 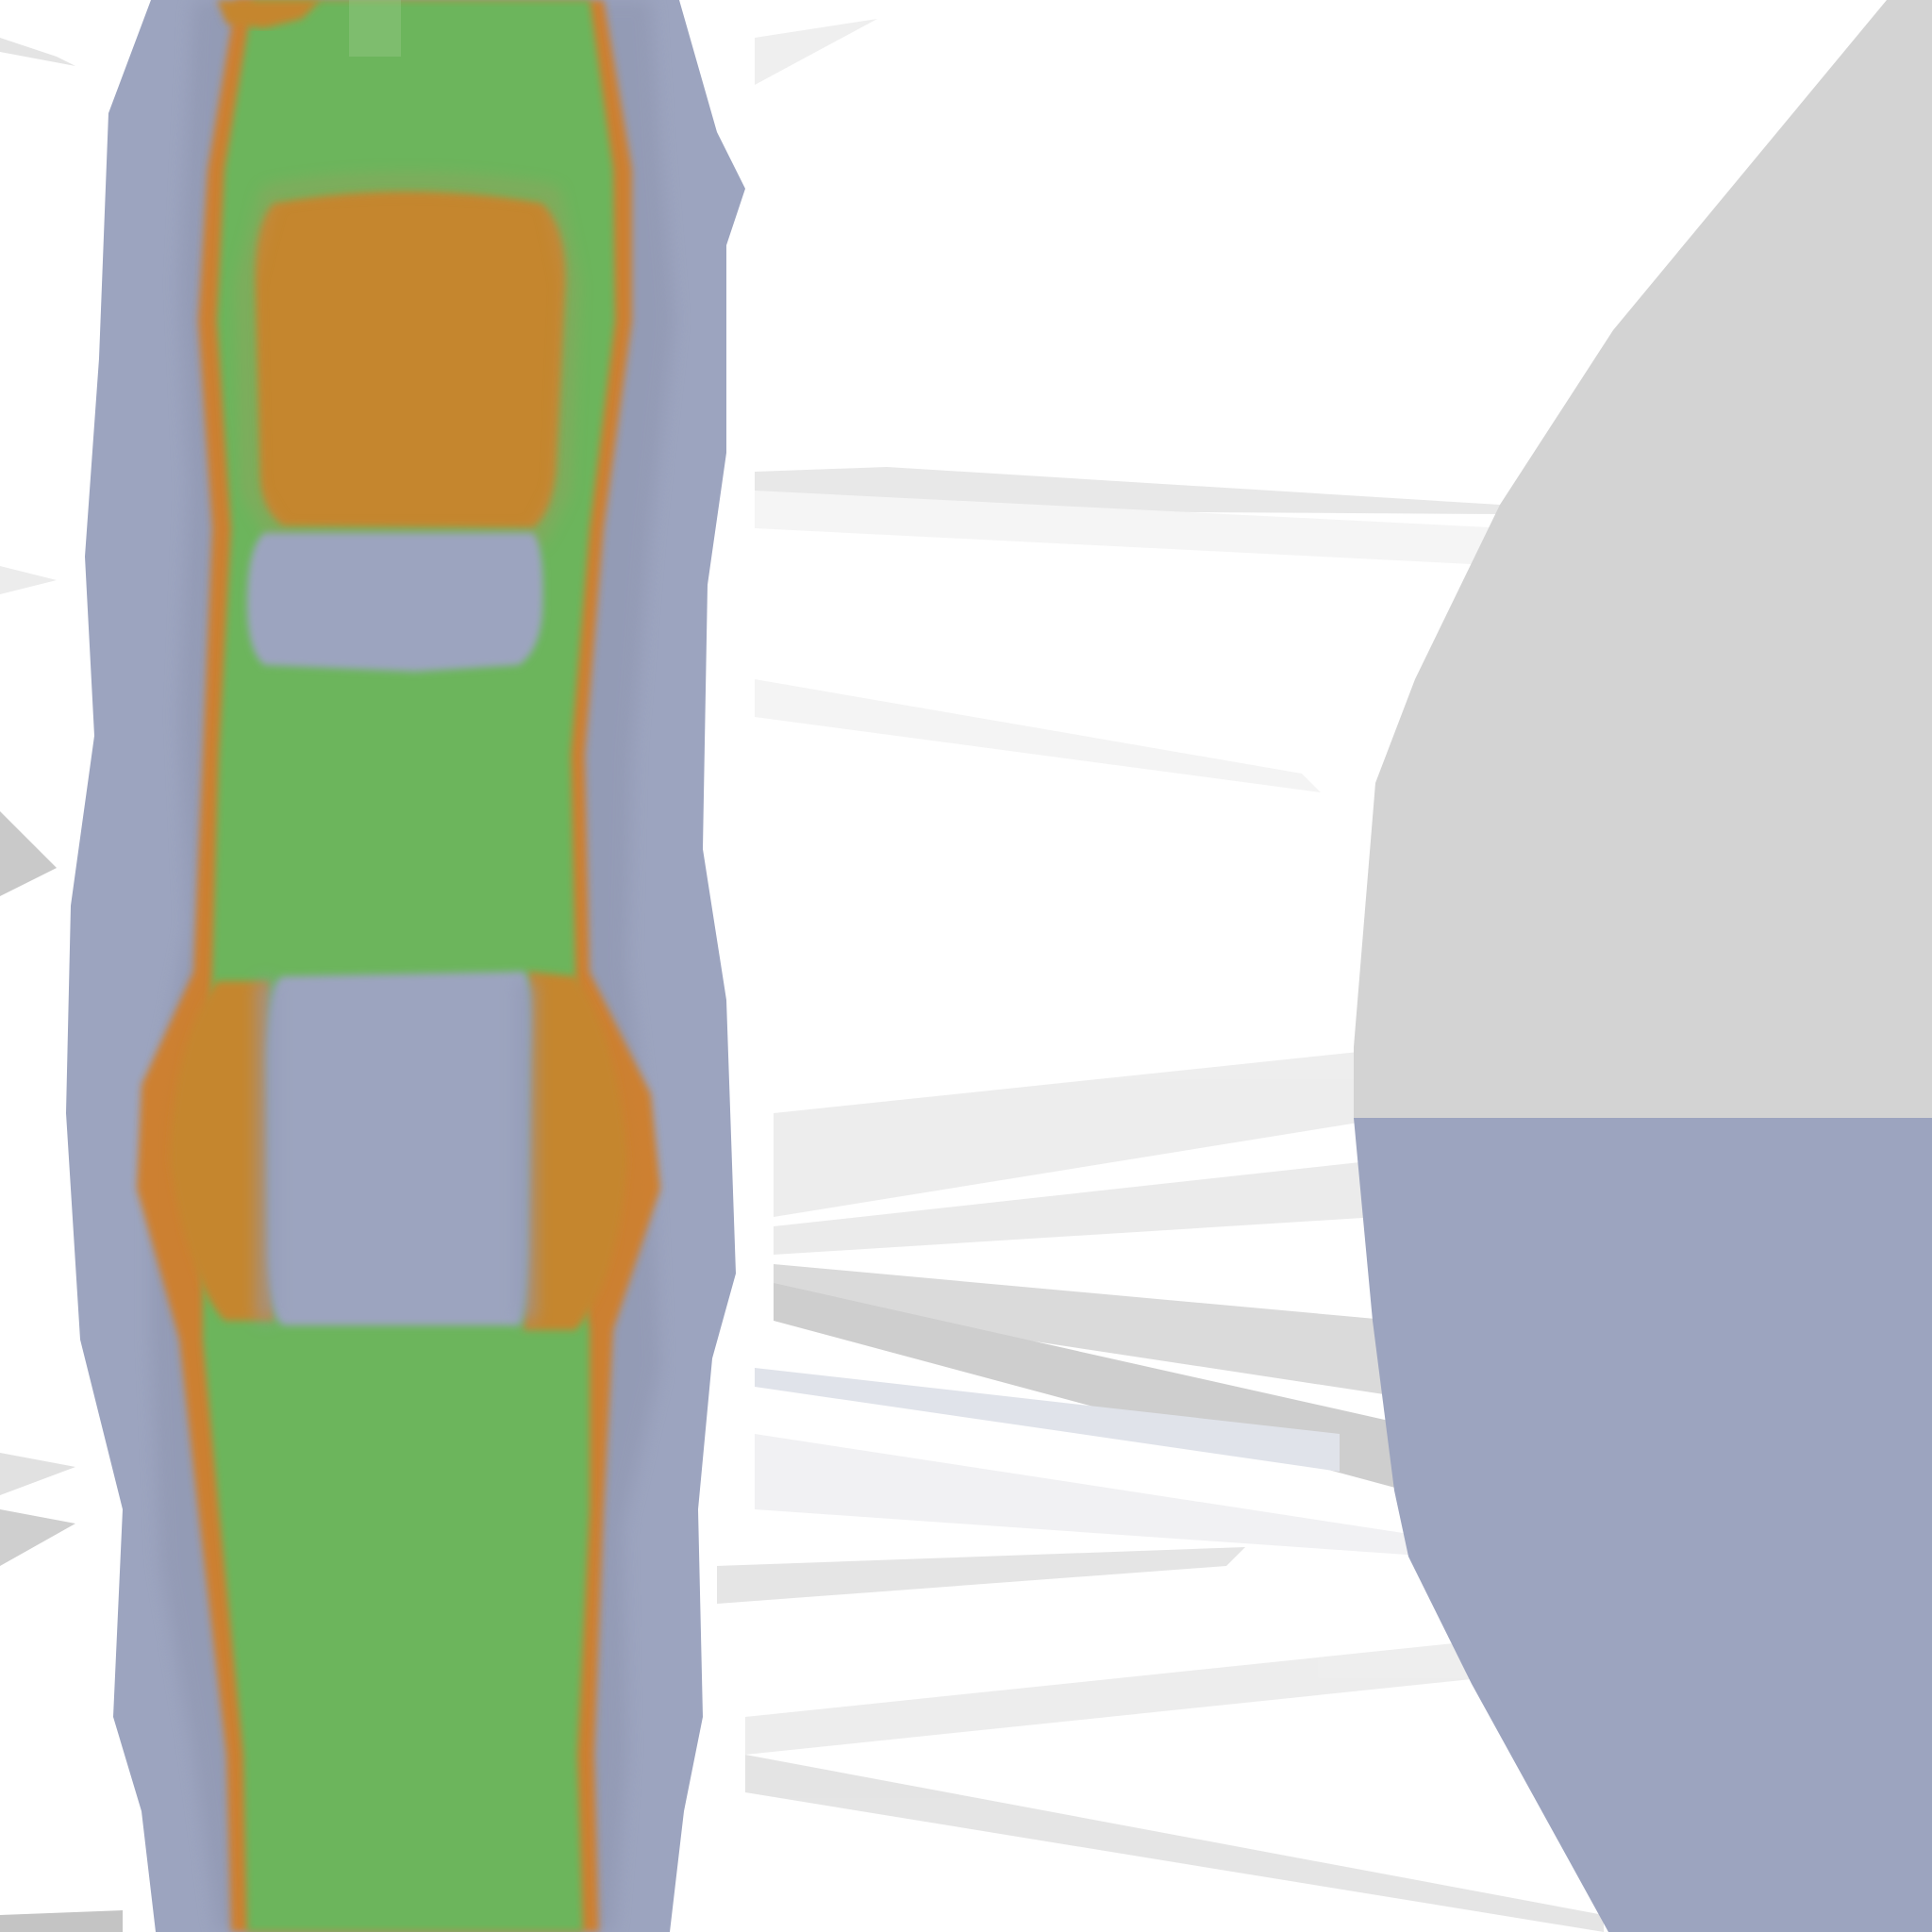 What do you see at coordinates (375, 29) in the screenshot?
I see `highlight-strip` at bounding box center [375, 29].